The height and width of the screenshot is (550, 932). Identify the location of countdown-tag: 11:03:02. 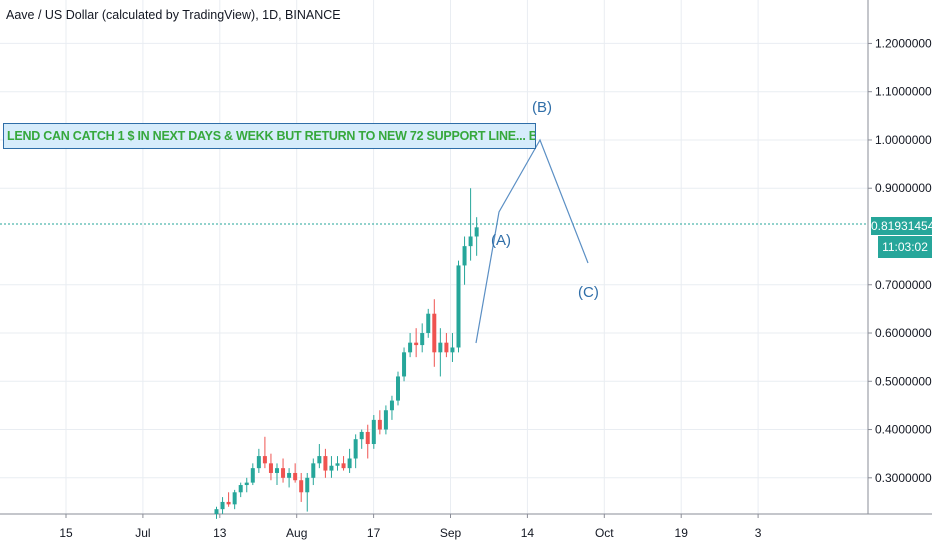
(905, 247).